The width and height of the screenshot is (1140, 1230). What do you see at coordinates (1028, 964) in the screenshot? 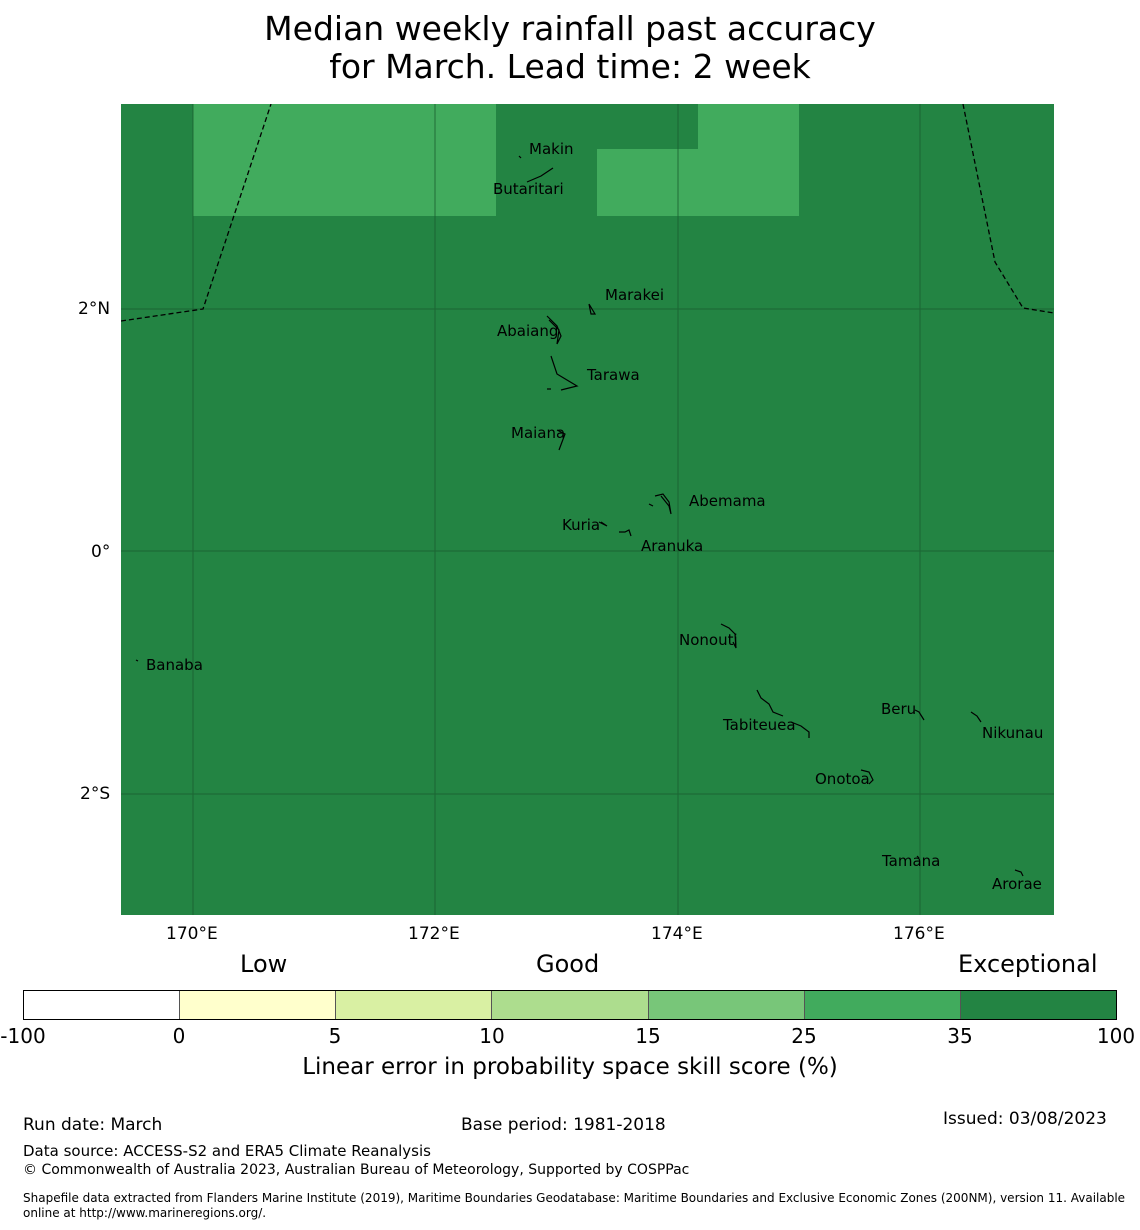
I see `legend-category-exceptional: Exceptional` at bounding box center [1028, 964].